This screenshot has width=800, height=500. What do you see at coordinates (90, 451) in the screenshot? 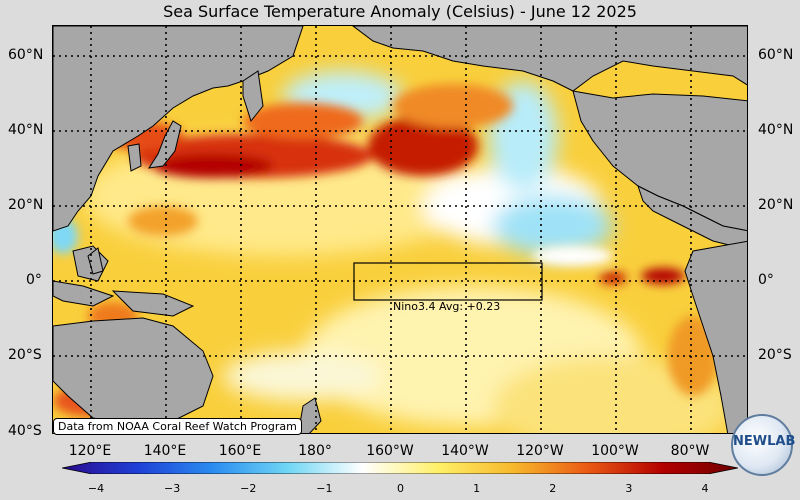
I see `lon-label-120e: 120°E` at bounding box center [90, 451].